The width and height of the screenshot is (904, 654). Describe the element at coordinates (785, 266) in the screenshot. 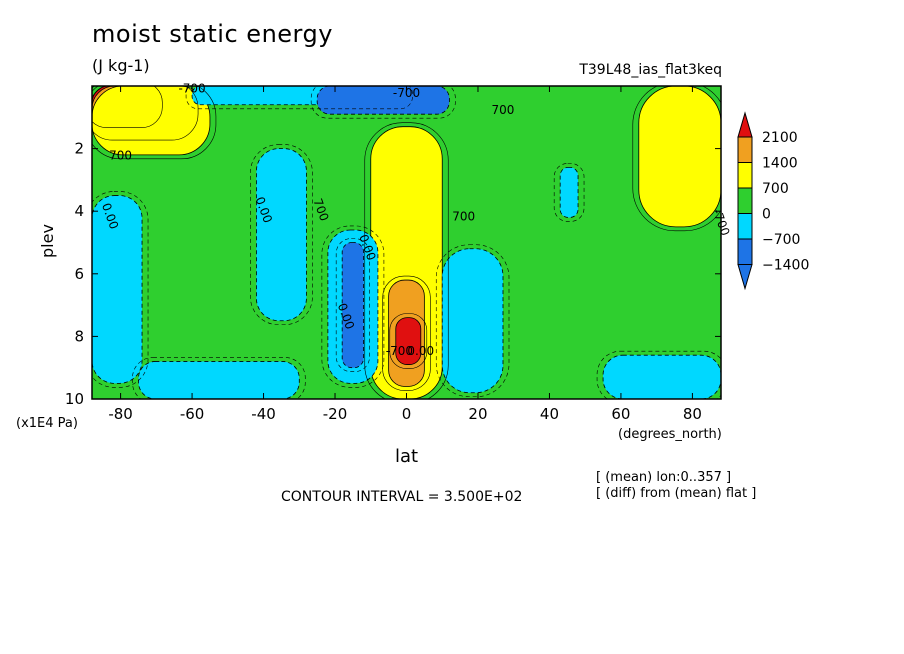

I see `colorbar-label: −1400` at that location.